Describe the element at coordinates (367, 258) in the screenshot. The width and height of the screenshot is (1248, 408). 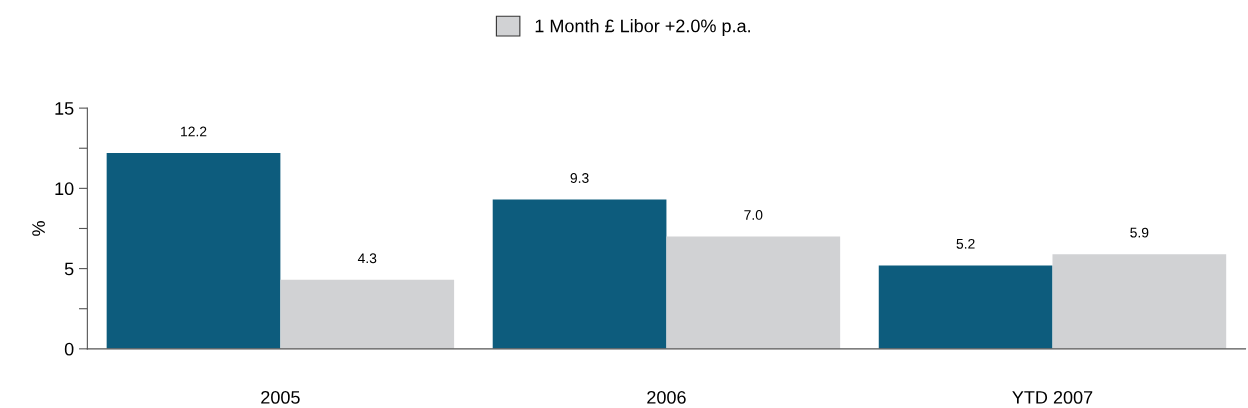
I see `text: 4.3` at that location.